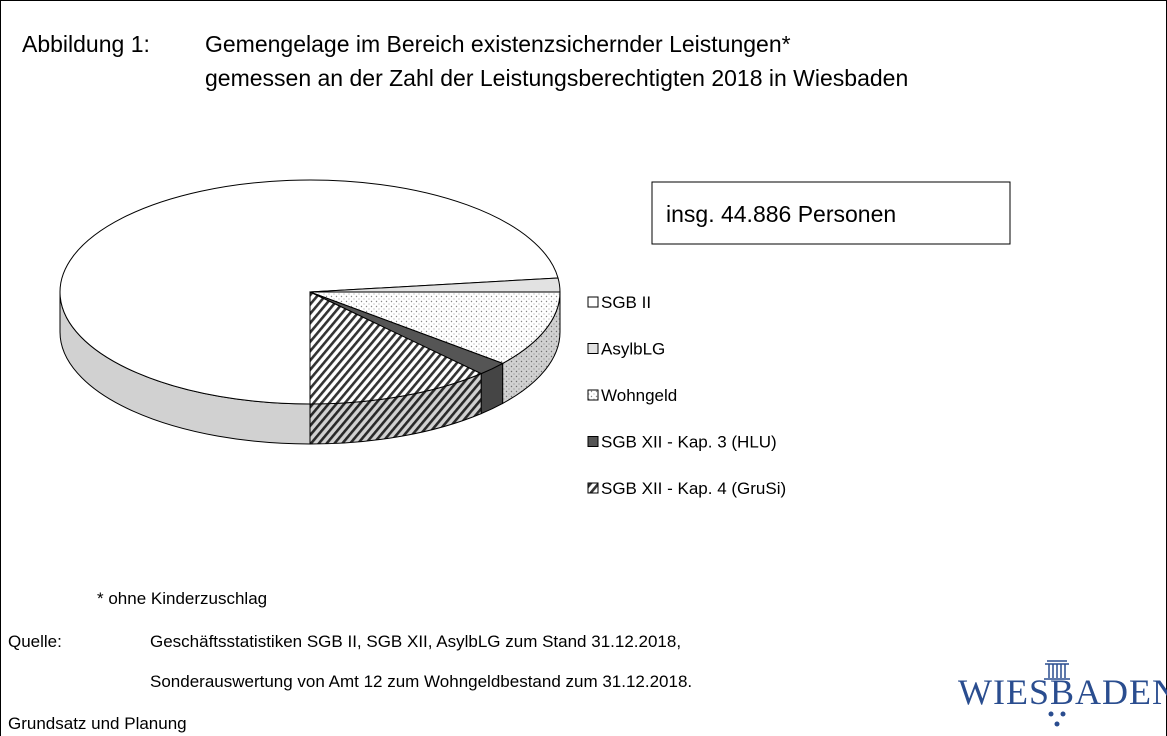 The width and height of the screenshot is (1167, 736). What do you see at coordinates (693, 488) in the screenshot?
I see `legend-label: SGB XII - Kap. 4 (GruSi)` at bounding box center [693, 488].